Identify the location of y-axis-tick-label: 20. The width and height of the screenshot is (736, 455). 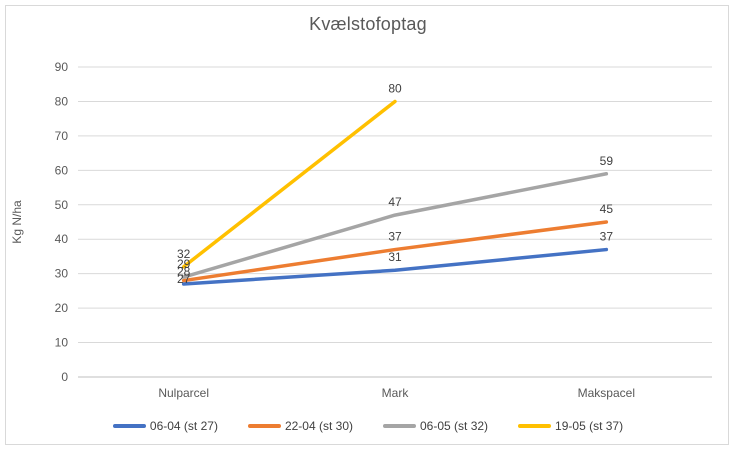
(62, 308).